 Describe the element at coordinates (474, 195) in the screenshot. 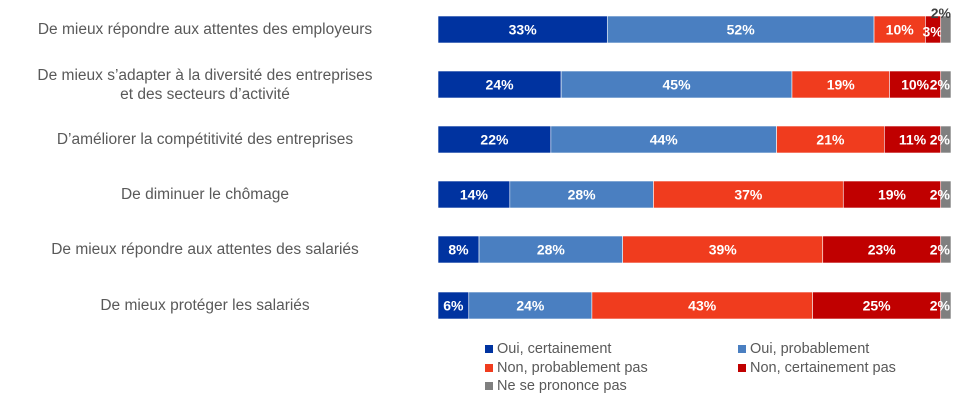

I see `data-label: 14%` at that location.